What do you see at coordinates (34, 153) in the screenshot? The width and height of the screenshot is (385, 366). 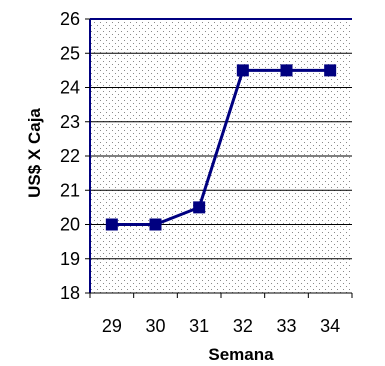 I see `y-axis-title: US$ X Caja` at bounding box center [34, 153].